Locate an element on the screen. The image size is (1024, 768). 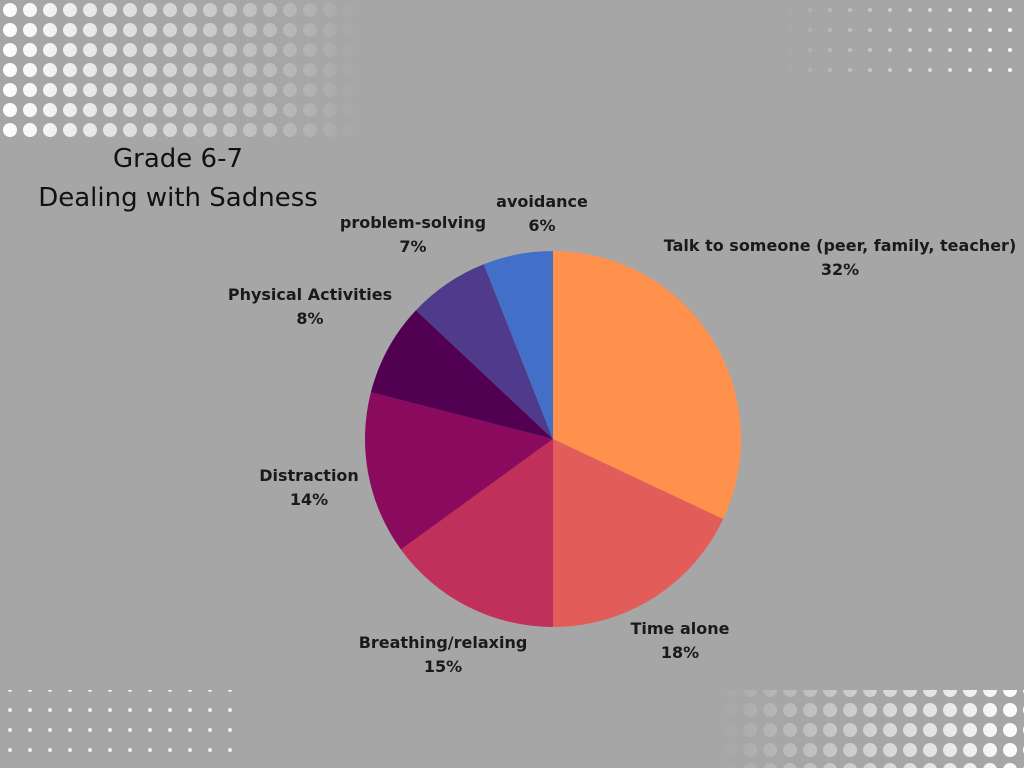
slice-label: avoidance is located at coordinates (542, 201).